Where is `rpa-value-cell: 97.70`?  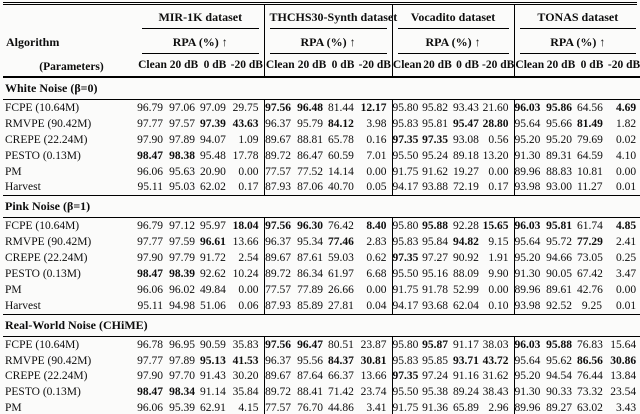 rpa-value-cell: 97.70 is located at coordinates (182, 376).